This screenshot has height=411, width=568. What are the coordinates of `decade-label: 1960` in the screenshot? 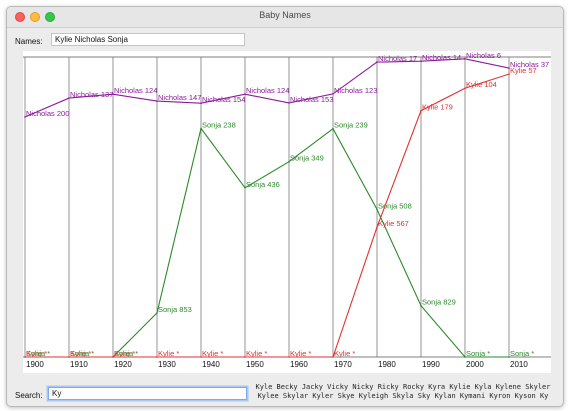 It's located at (299, 364).